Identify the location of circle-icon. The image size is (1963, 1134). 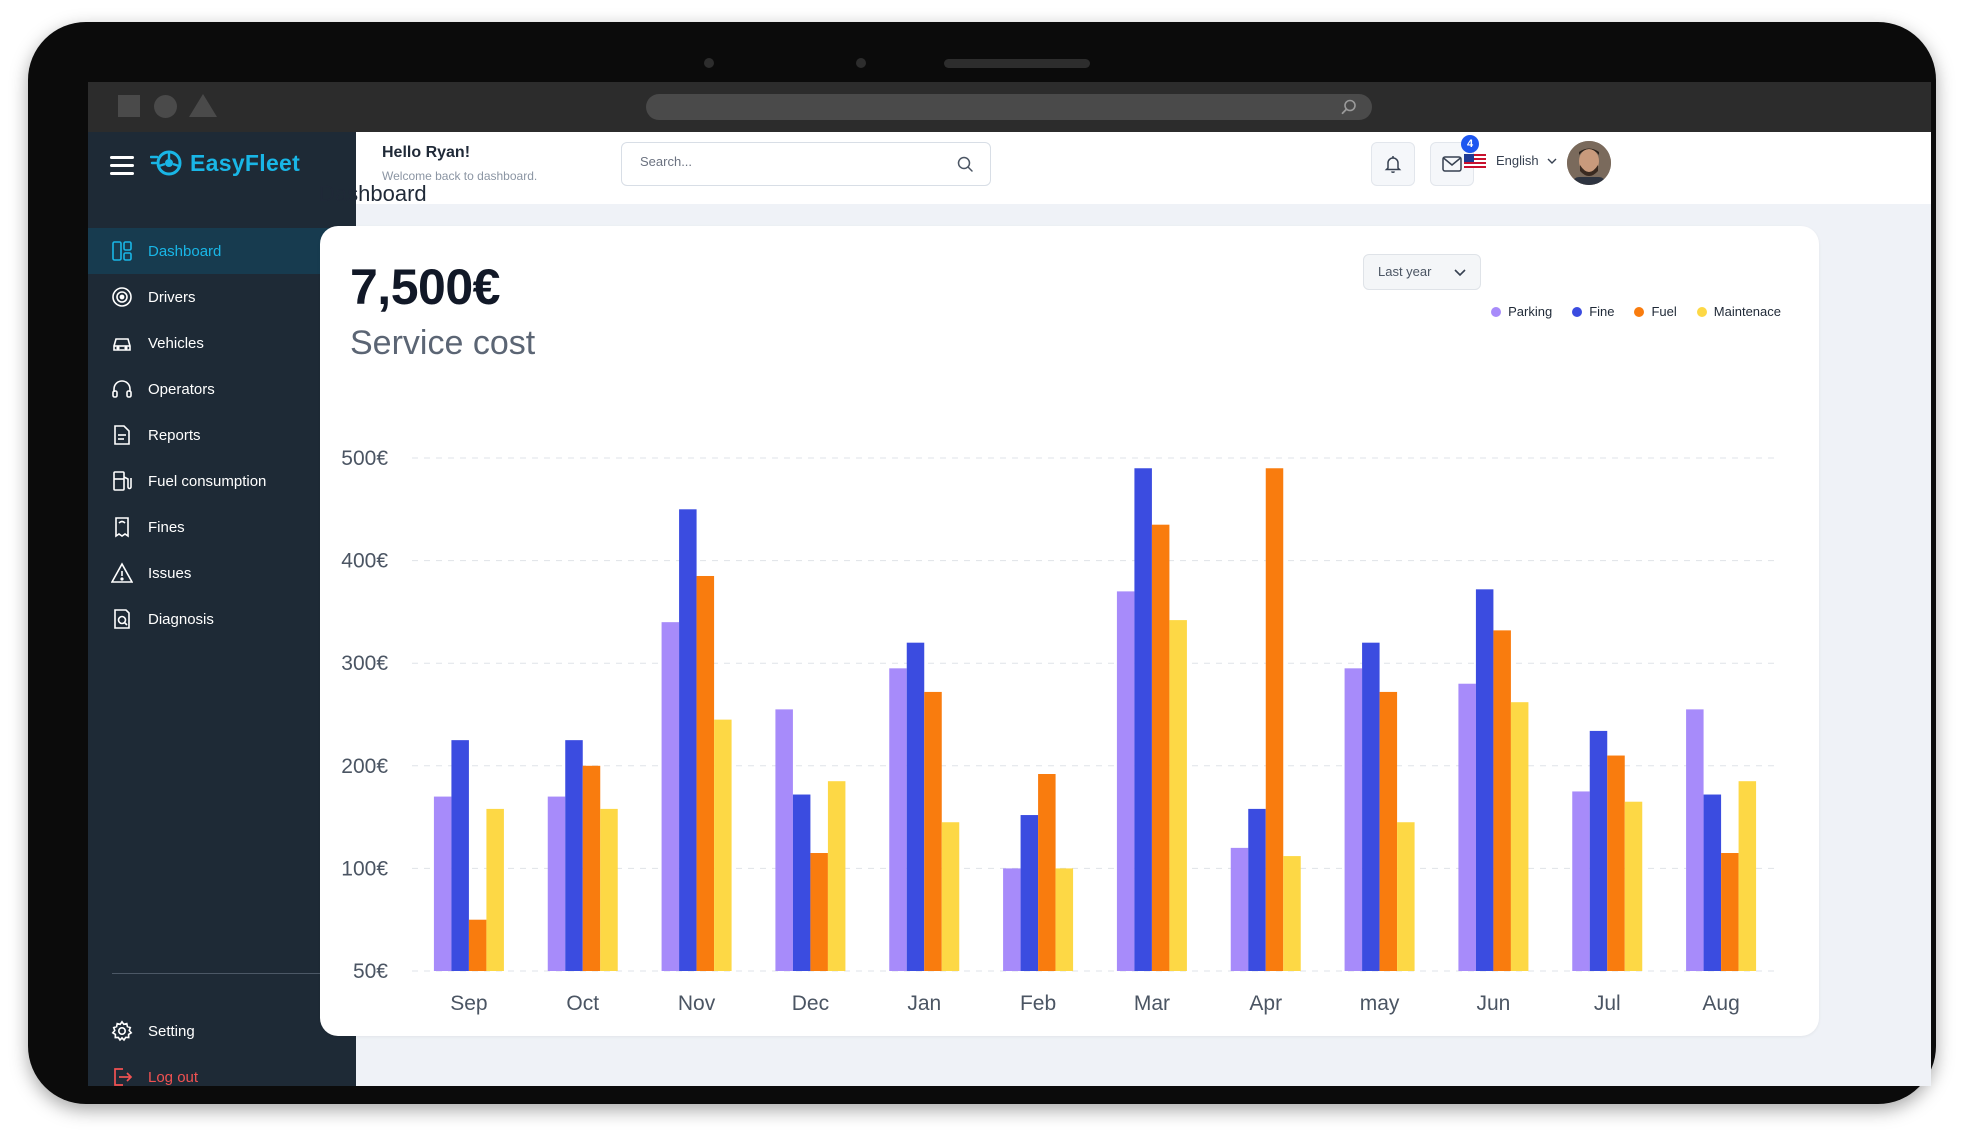
(165, 106).